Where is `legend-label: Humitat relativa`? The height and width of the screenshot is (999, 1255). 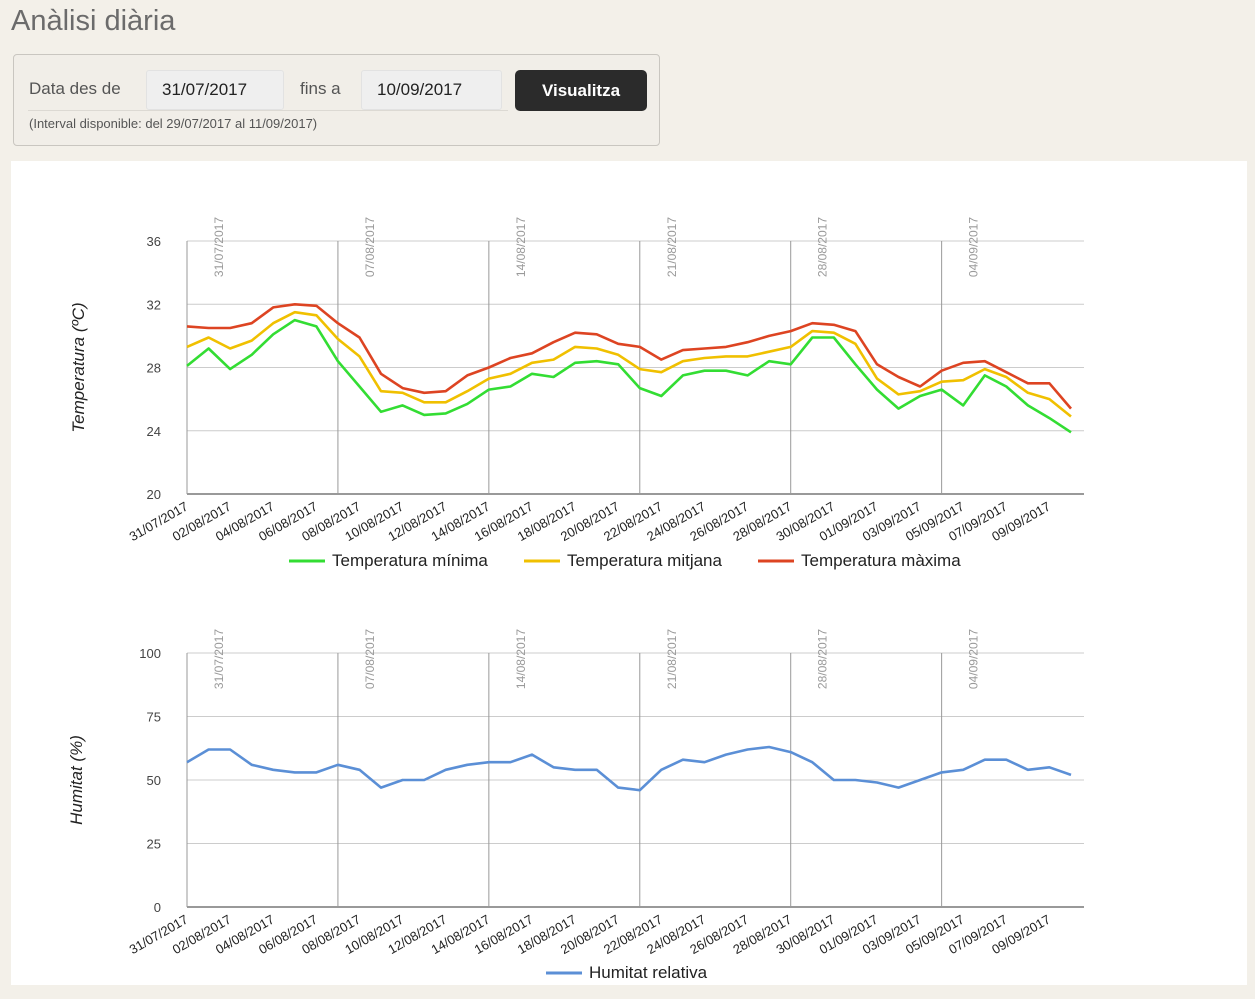
legend-label: Humitat relativa is located at coordinates (648, 972).